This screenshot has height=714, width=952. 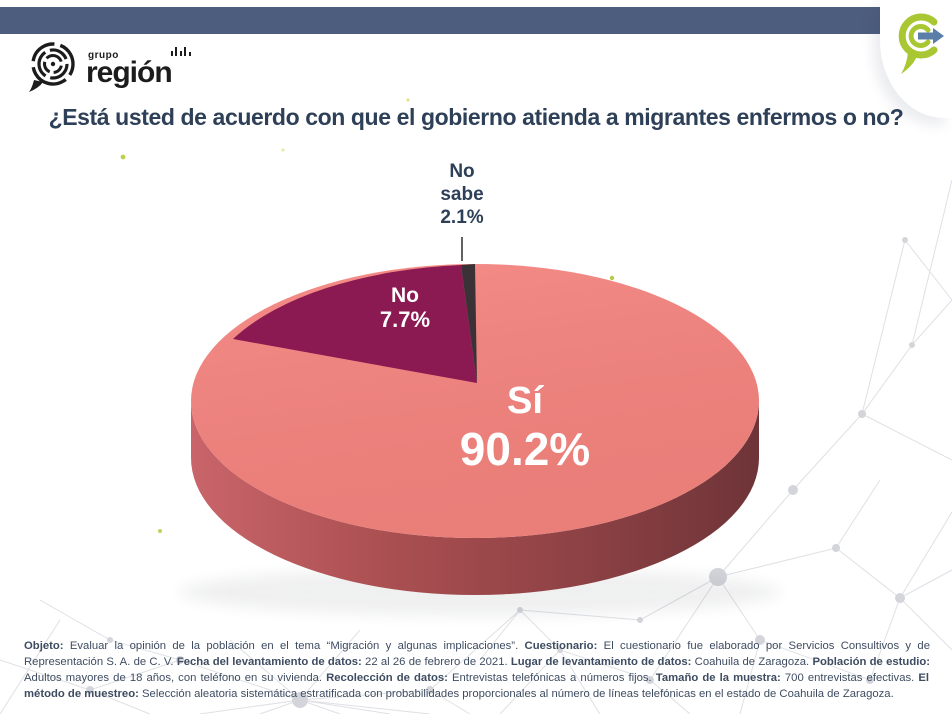 I want to click on label-si-name: Sí, so click(x=525, y=401).